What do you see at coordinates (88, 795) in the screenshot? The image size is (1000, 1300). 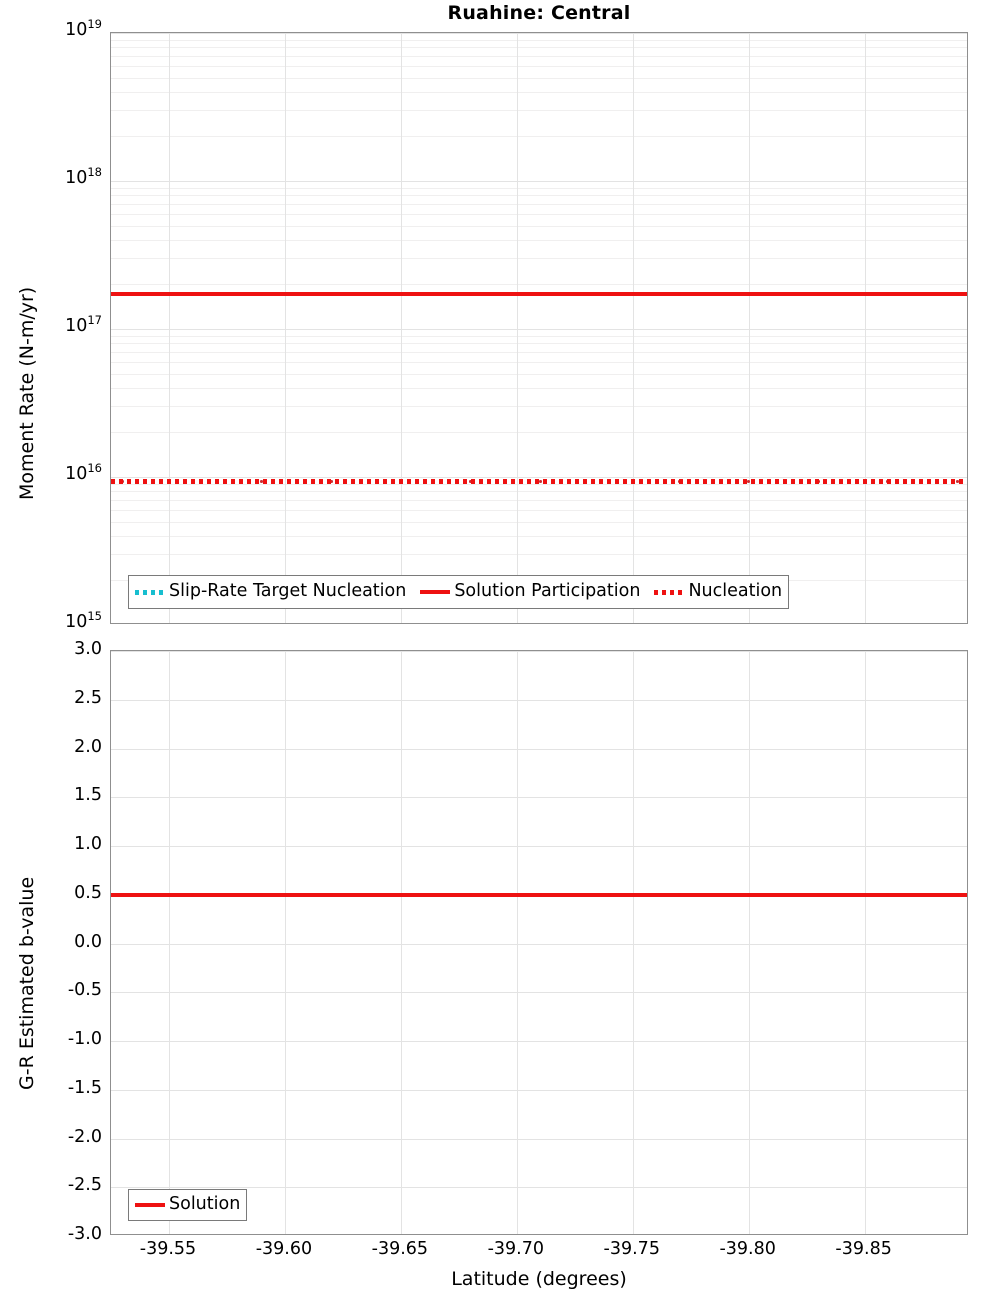 I see `ytick-label: 1.5` at bounding box center [88, 795].